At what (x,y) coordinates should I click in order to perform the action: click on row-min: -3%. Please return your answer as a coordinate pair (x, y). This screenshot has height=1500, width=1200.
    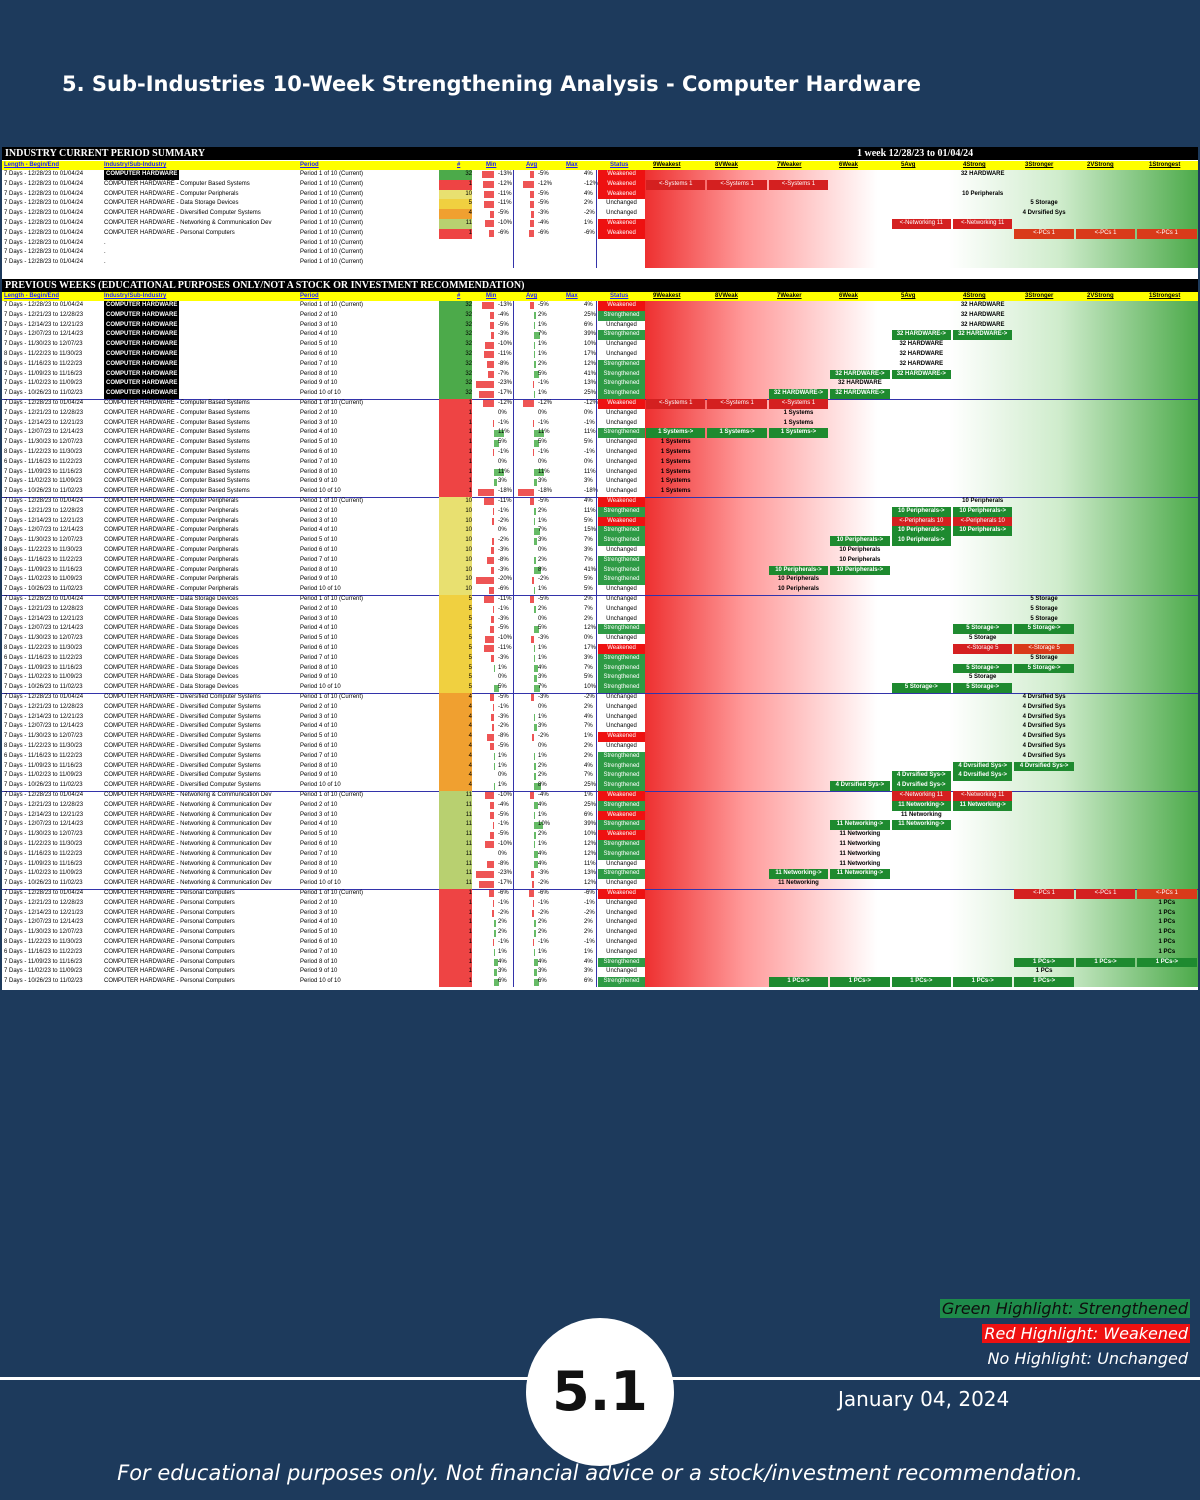
    Looking at the image, I should click on (503, 657).